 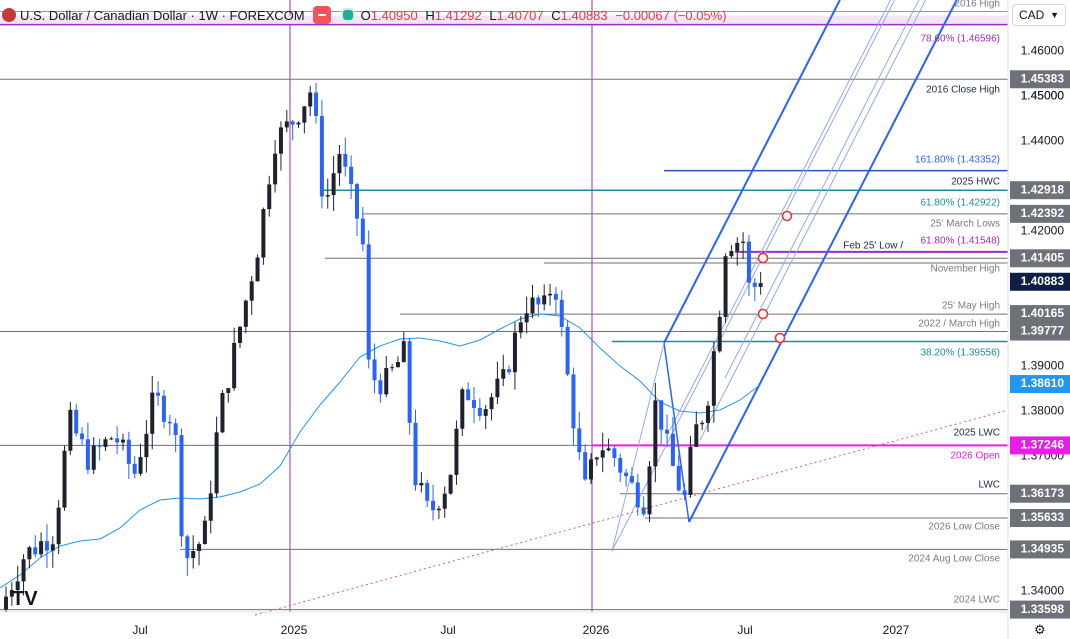 I want to click on level-annotation: 25' March Lows, so click(x=965, y=224).